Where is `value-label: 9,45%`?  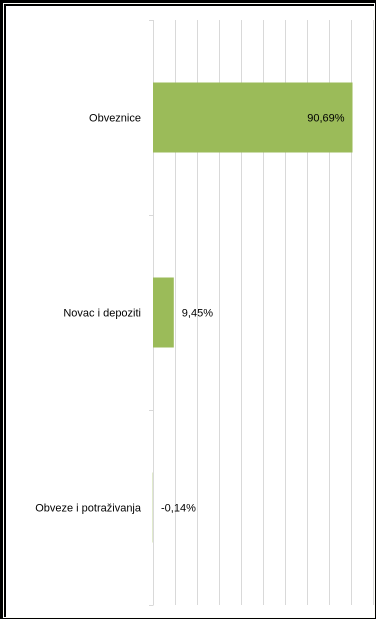
value-label: 9,45% is located at coordinates (197, 314).